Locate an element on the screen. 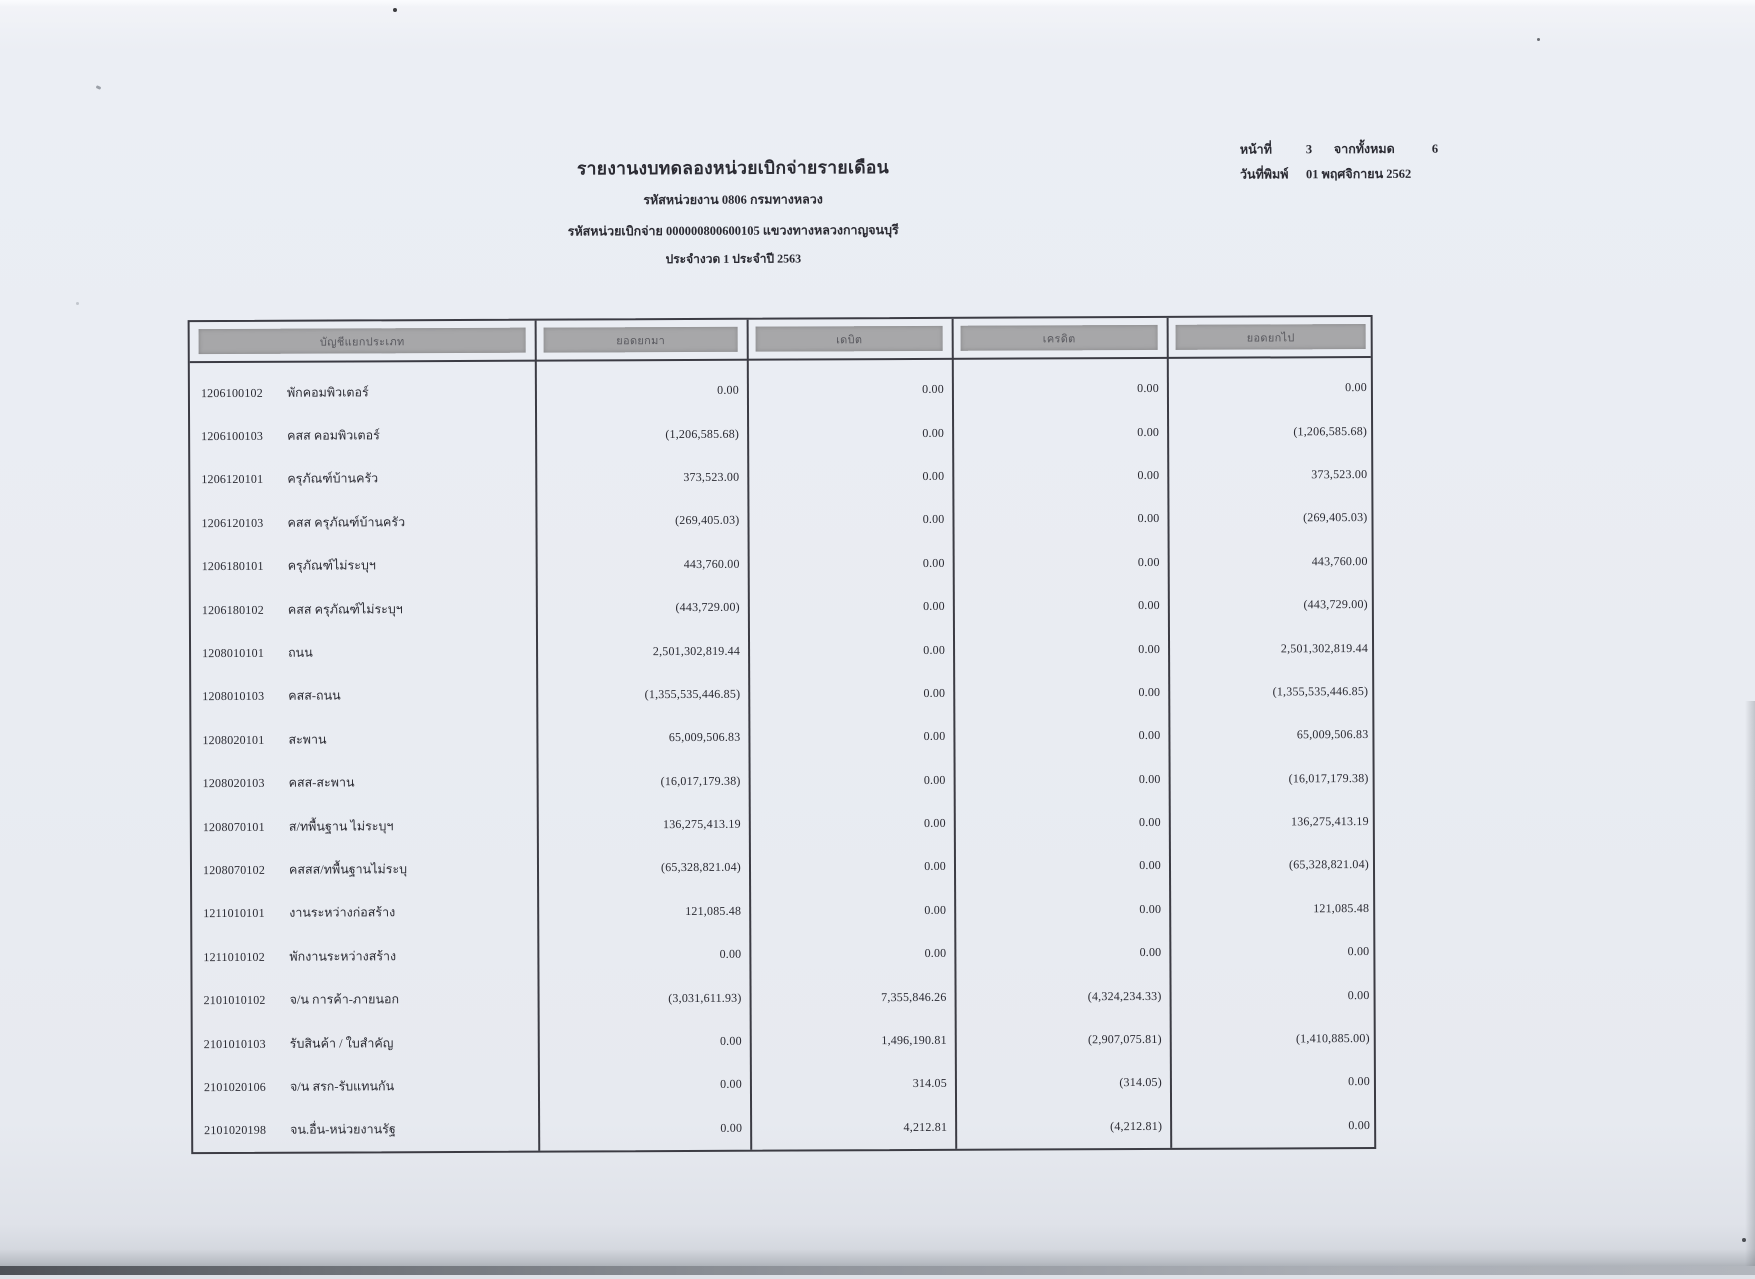 Image resolution: width=1755 pixels, height=1279 pixels. account-code: 1206180101 is located at coordinates (232, 566).